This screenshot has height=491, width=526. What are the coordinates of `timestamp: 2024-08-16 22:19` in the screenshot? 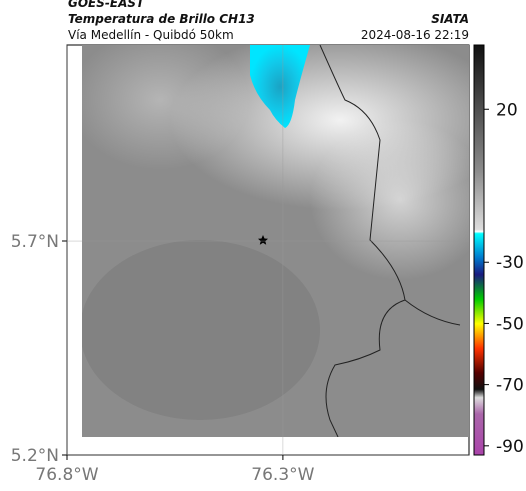 It's located at (415, 35).